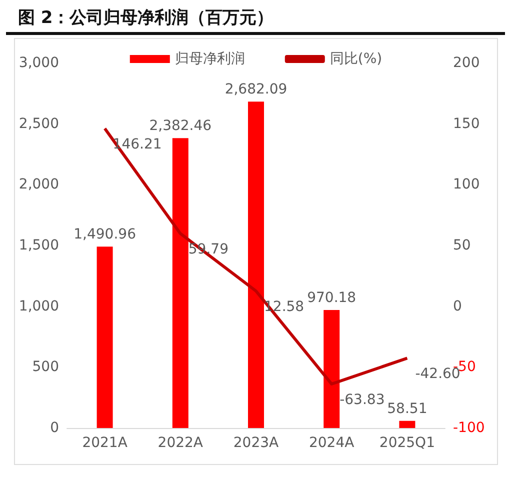 This screenshot has height=502, width=511. I want to click on x-tick-label: 2023A, so click(256, 443).